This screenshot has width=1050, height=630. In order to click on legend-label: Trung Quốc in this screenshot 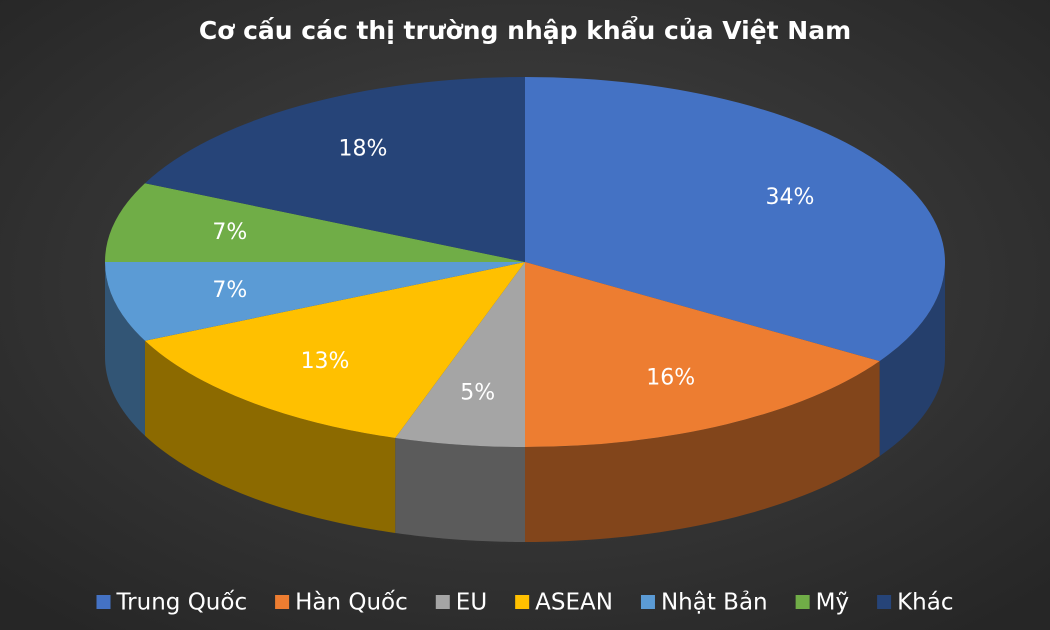, I will do `click(182, 603)`.